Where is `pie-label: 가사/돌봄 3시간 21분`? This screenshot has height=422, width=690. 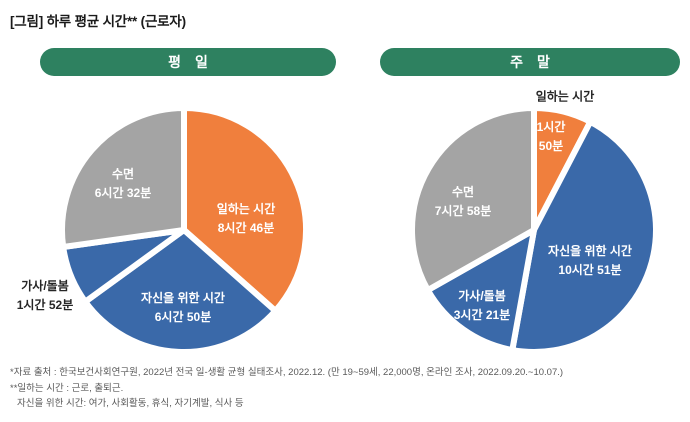
pie-label: 가사/돌봄 3시간 21분 is located at coordinates (482, 305).